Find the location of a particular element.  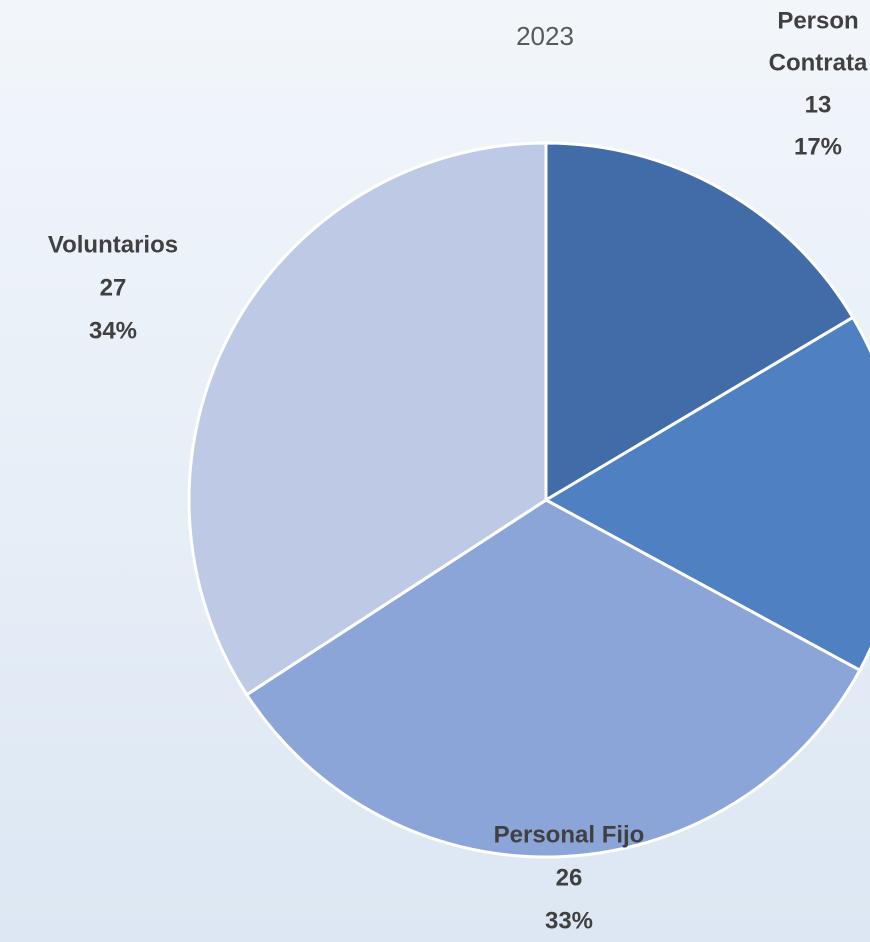

slice-label: Person is located at coordinates (817, 20).